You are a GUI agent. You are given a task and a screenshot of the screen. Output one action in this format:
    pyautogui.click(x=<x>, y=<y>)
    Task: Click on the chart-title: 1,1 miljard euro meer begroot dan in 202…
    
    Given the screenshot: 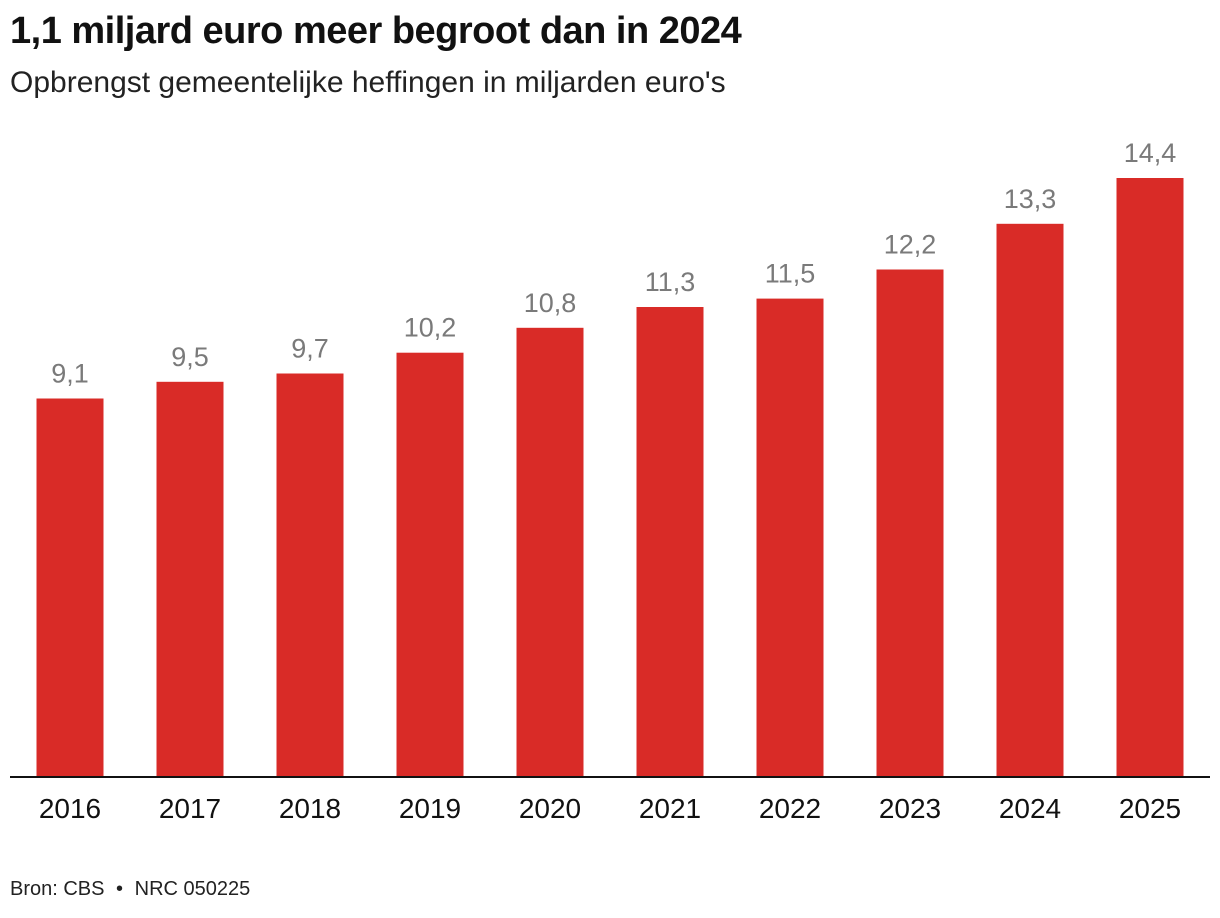 What is the action you would take?
    pyautogui.click(x=376, y=31)
    